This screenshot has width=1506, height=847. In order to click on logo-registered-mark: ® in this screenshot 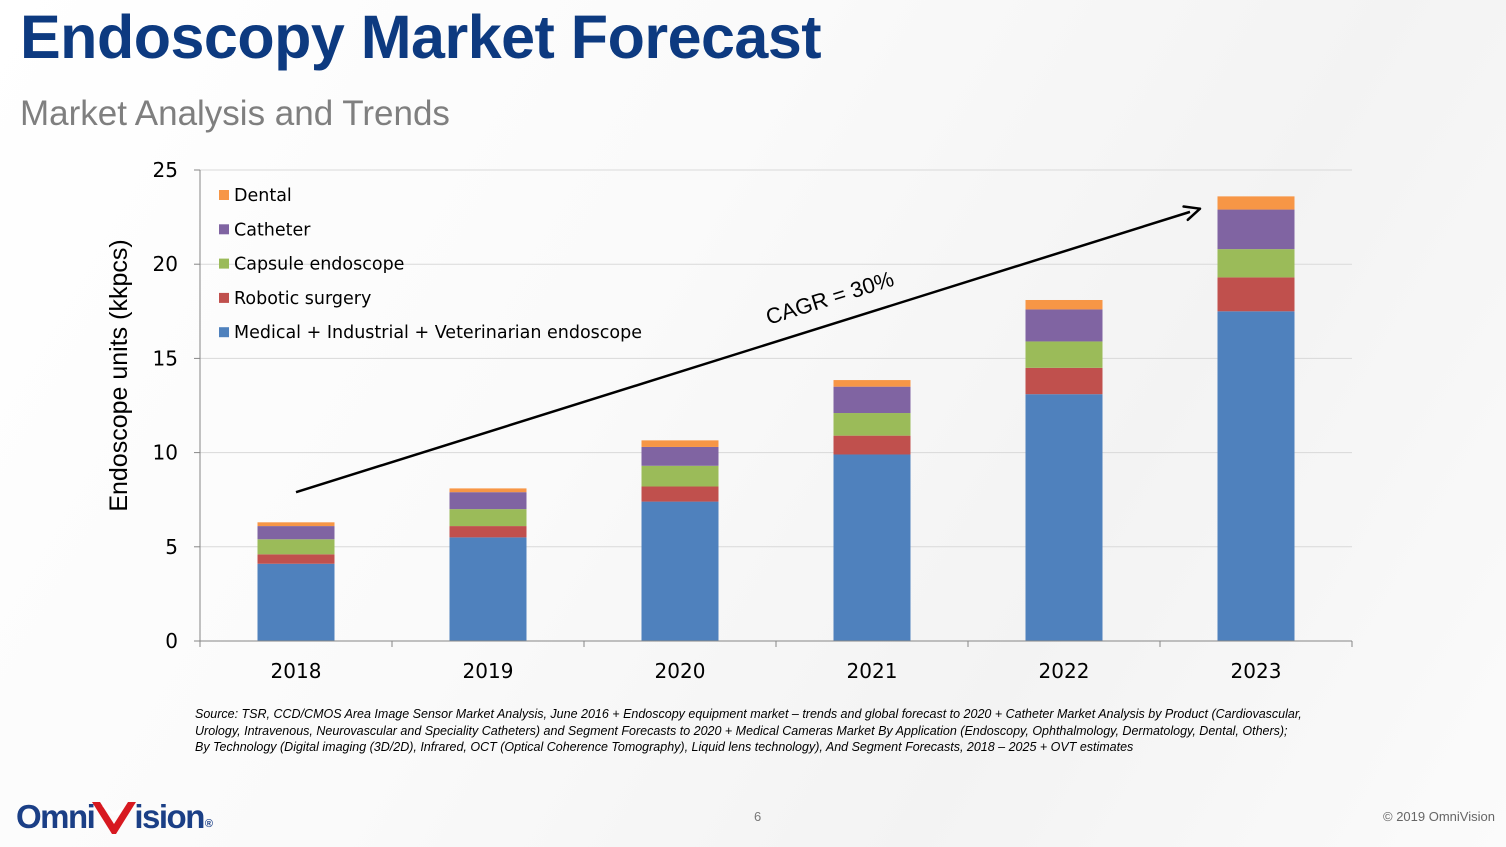, I will do `click(208, 824)`.